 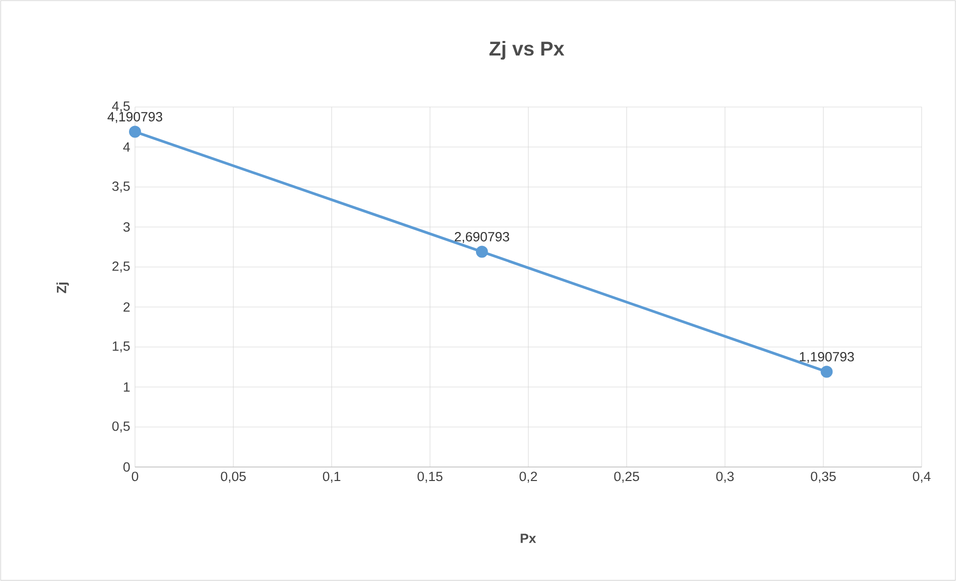 What do you see at coordinates (725, 477) in the screenshot?
I see `x-tick-label: 0,3` at bounding box center [725, 477].